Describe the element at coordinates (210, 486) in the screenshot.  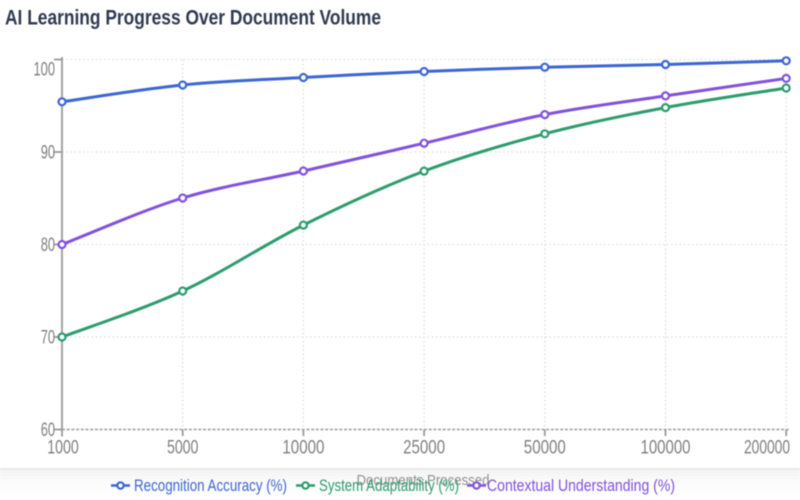
I see `svg-text: Recognition Accuracy (%)` at that location.